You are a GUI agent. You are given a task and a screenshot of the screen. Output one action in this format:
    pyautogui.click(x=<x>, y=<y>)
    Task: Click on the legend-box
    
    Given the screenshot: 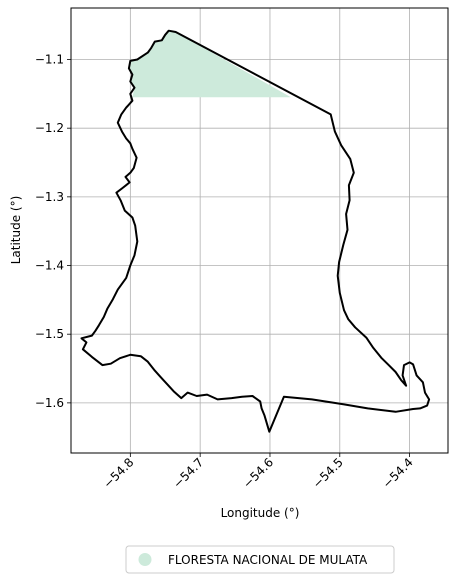 What is the action you would take?
    pyautogui.click(x=260, y=559)
    